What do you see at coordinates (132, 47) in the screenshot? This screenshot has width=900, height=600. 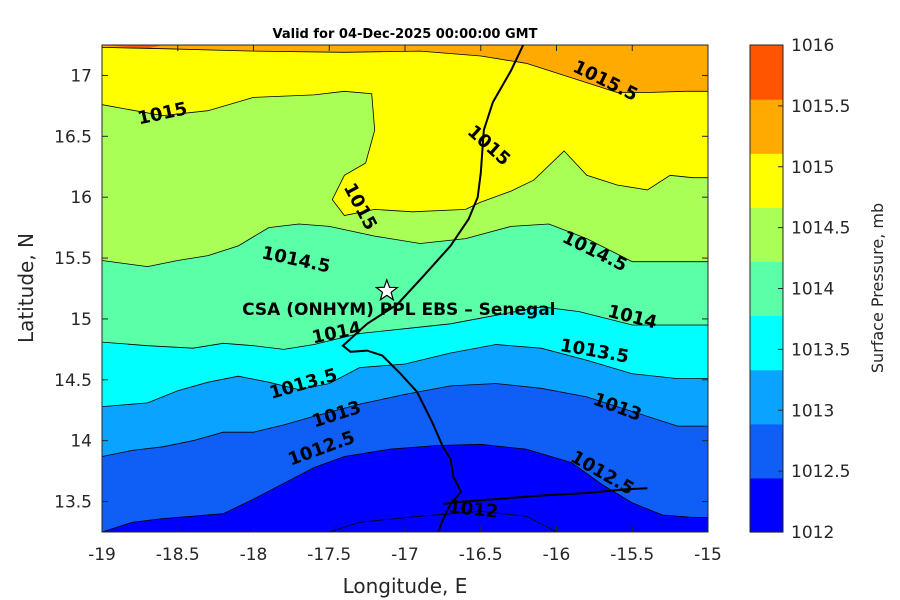 I see `band-1016-patch` at bounding box center [132, 47].